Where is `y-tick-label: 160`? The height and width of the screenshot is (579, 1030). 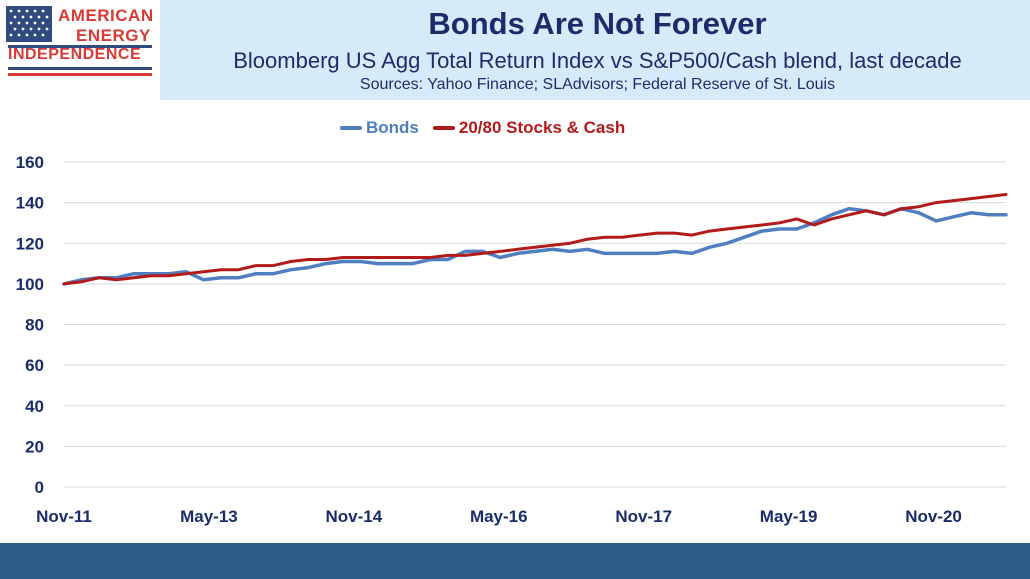 y-tick-label: 160 is located at coordinates (30, 162).